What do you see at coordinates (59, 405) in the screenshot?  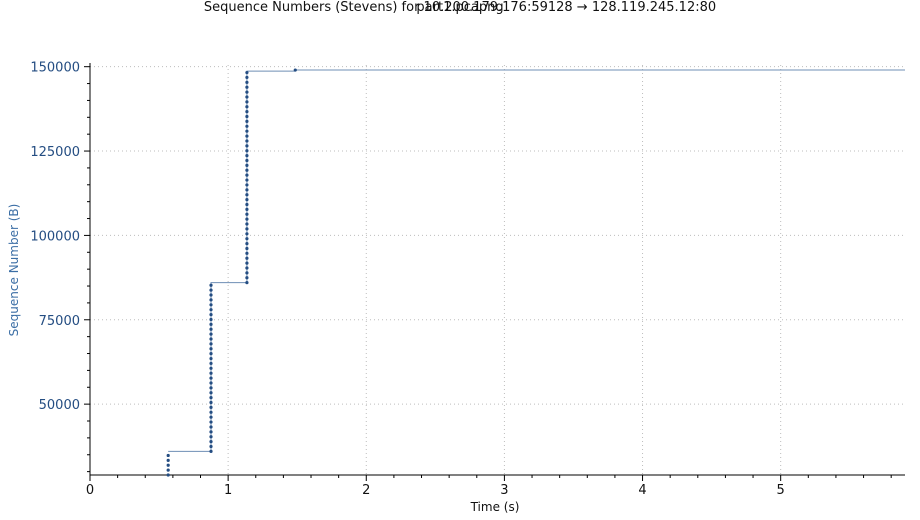 I see `y-tick-label: 50000` at bounding box center [59, 405].